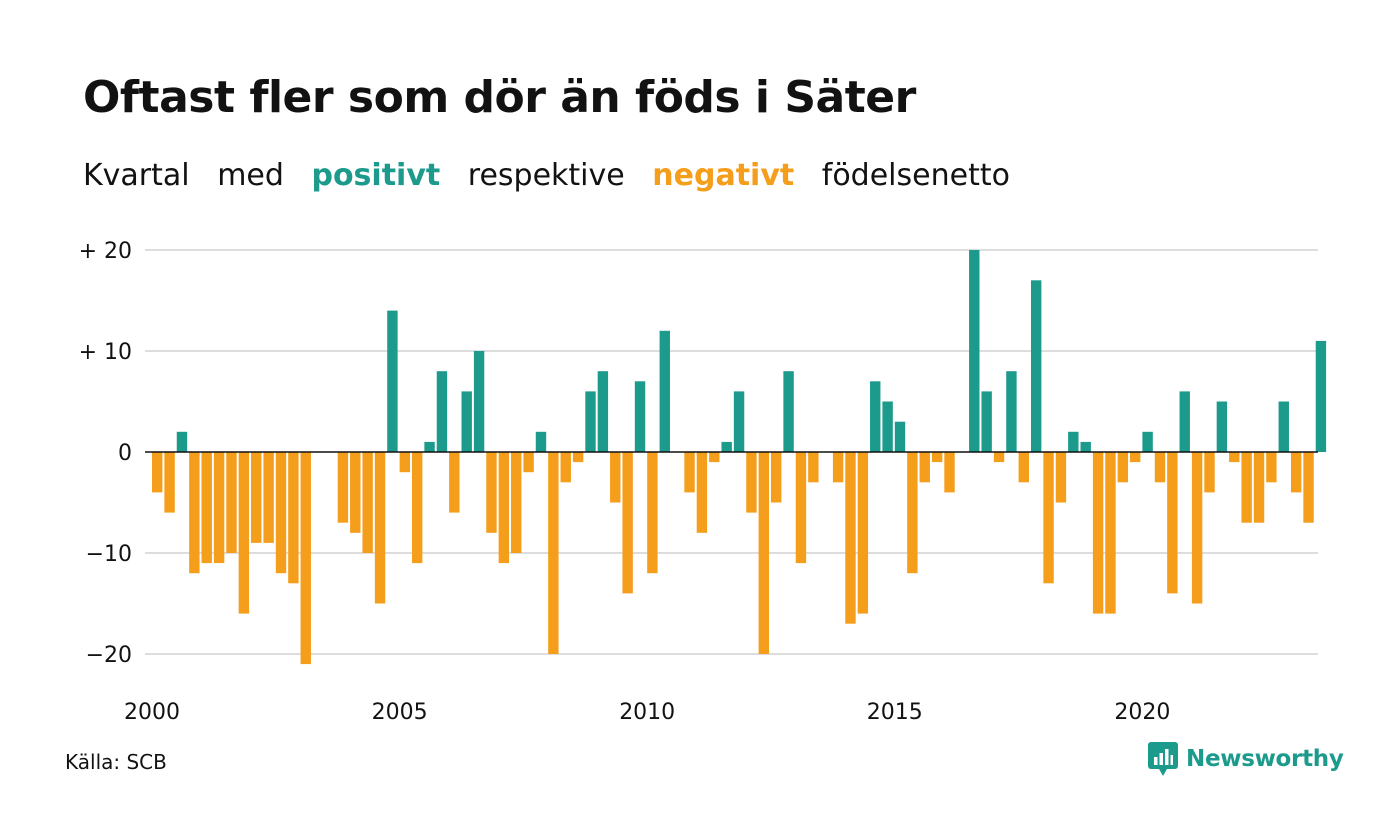 This screenshot has width=1400, height=840. I want to click on subtitle-text-3: respektive, so click(546, 175).